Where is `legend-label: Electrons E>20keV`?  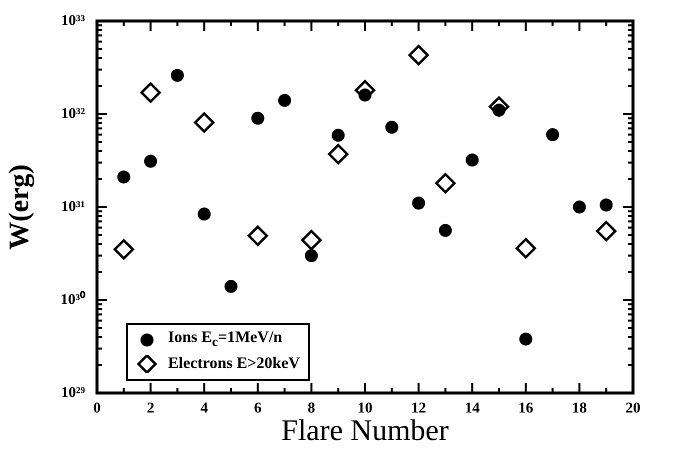 legend-label: Electrons E>20keV is located at coordinates (234, 364).